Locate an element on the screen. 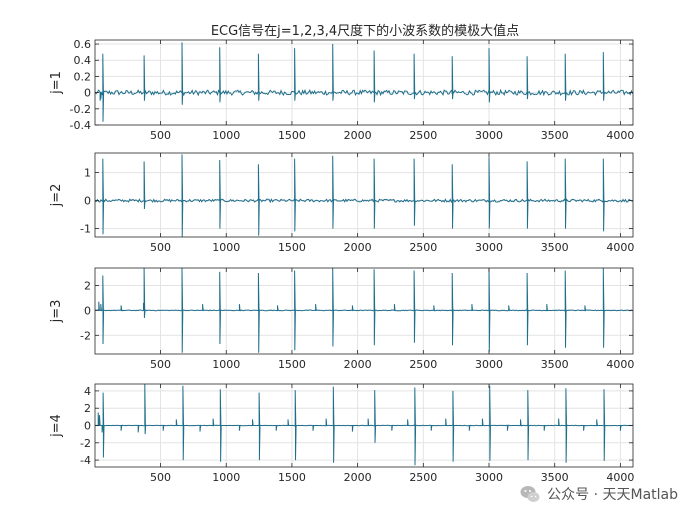  y-tick-label: -1 is located at coordinates (85, 229).